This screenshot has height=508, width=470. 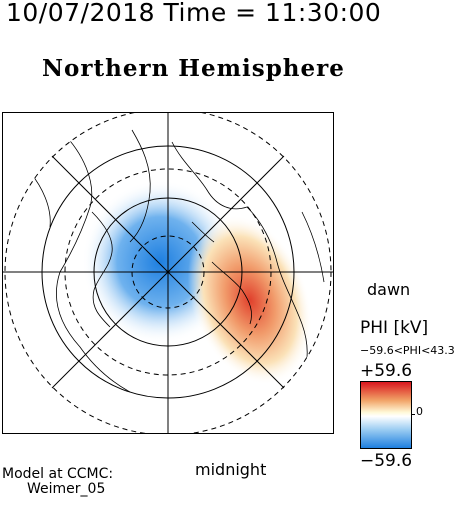 What do you see at coordinates (389, 289) in the screenshot?
I see `dawn-label: dawn` at bounding box center [389, 289].